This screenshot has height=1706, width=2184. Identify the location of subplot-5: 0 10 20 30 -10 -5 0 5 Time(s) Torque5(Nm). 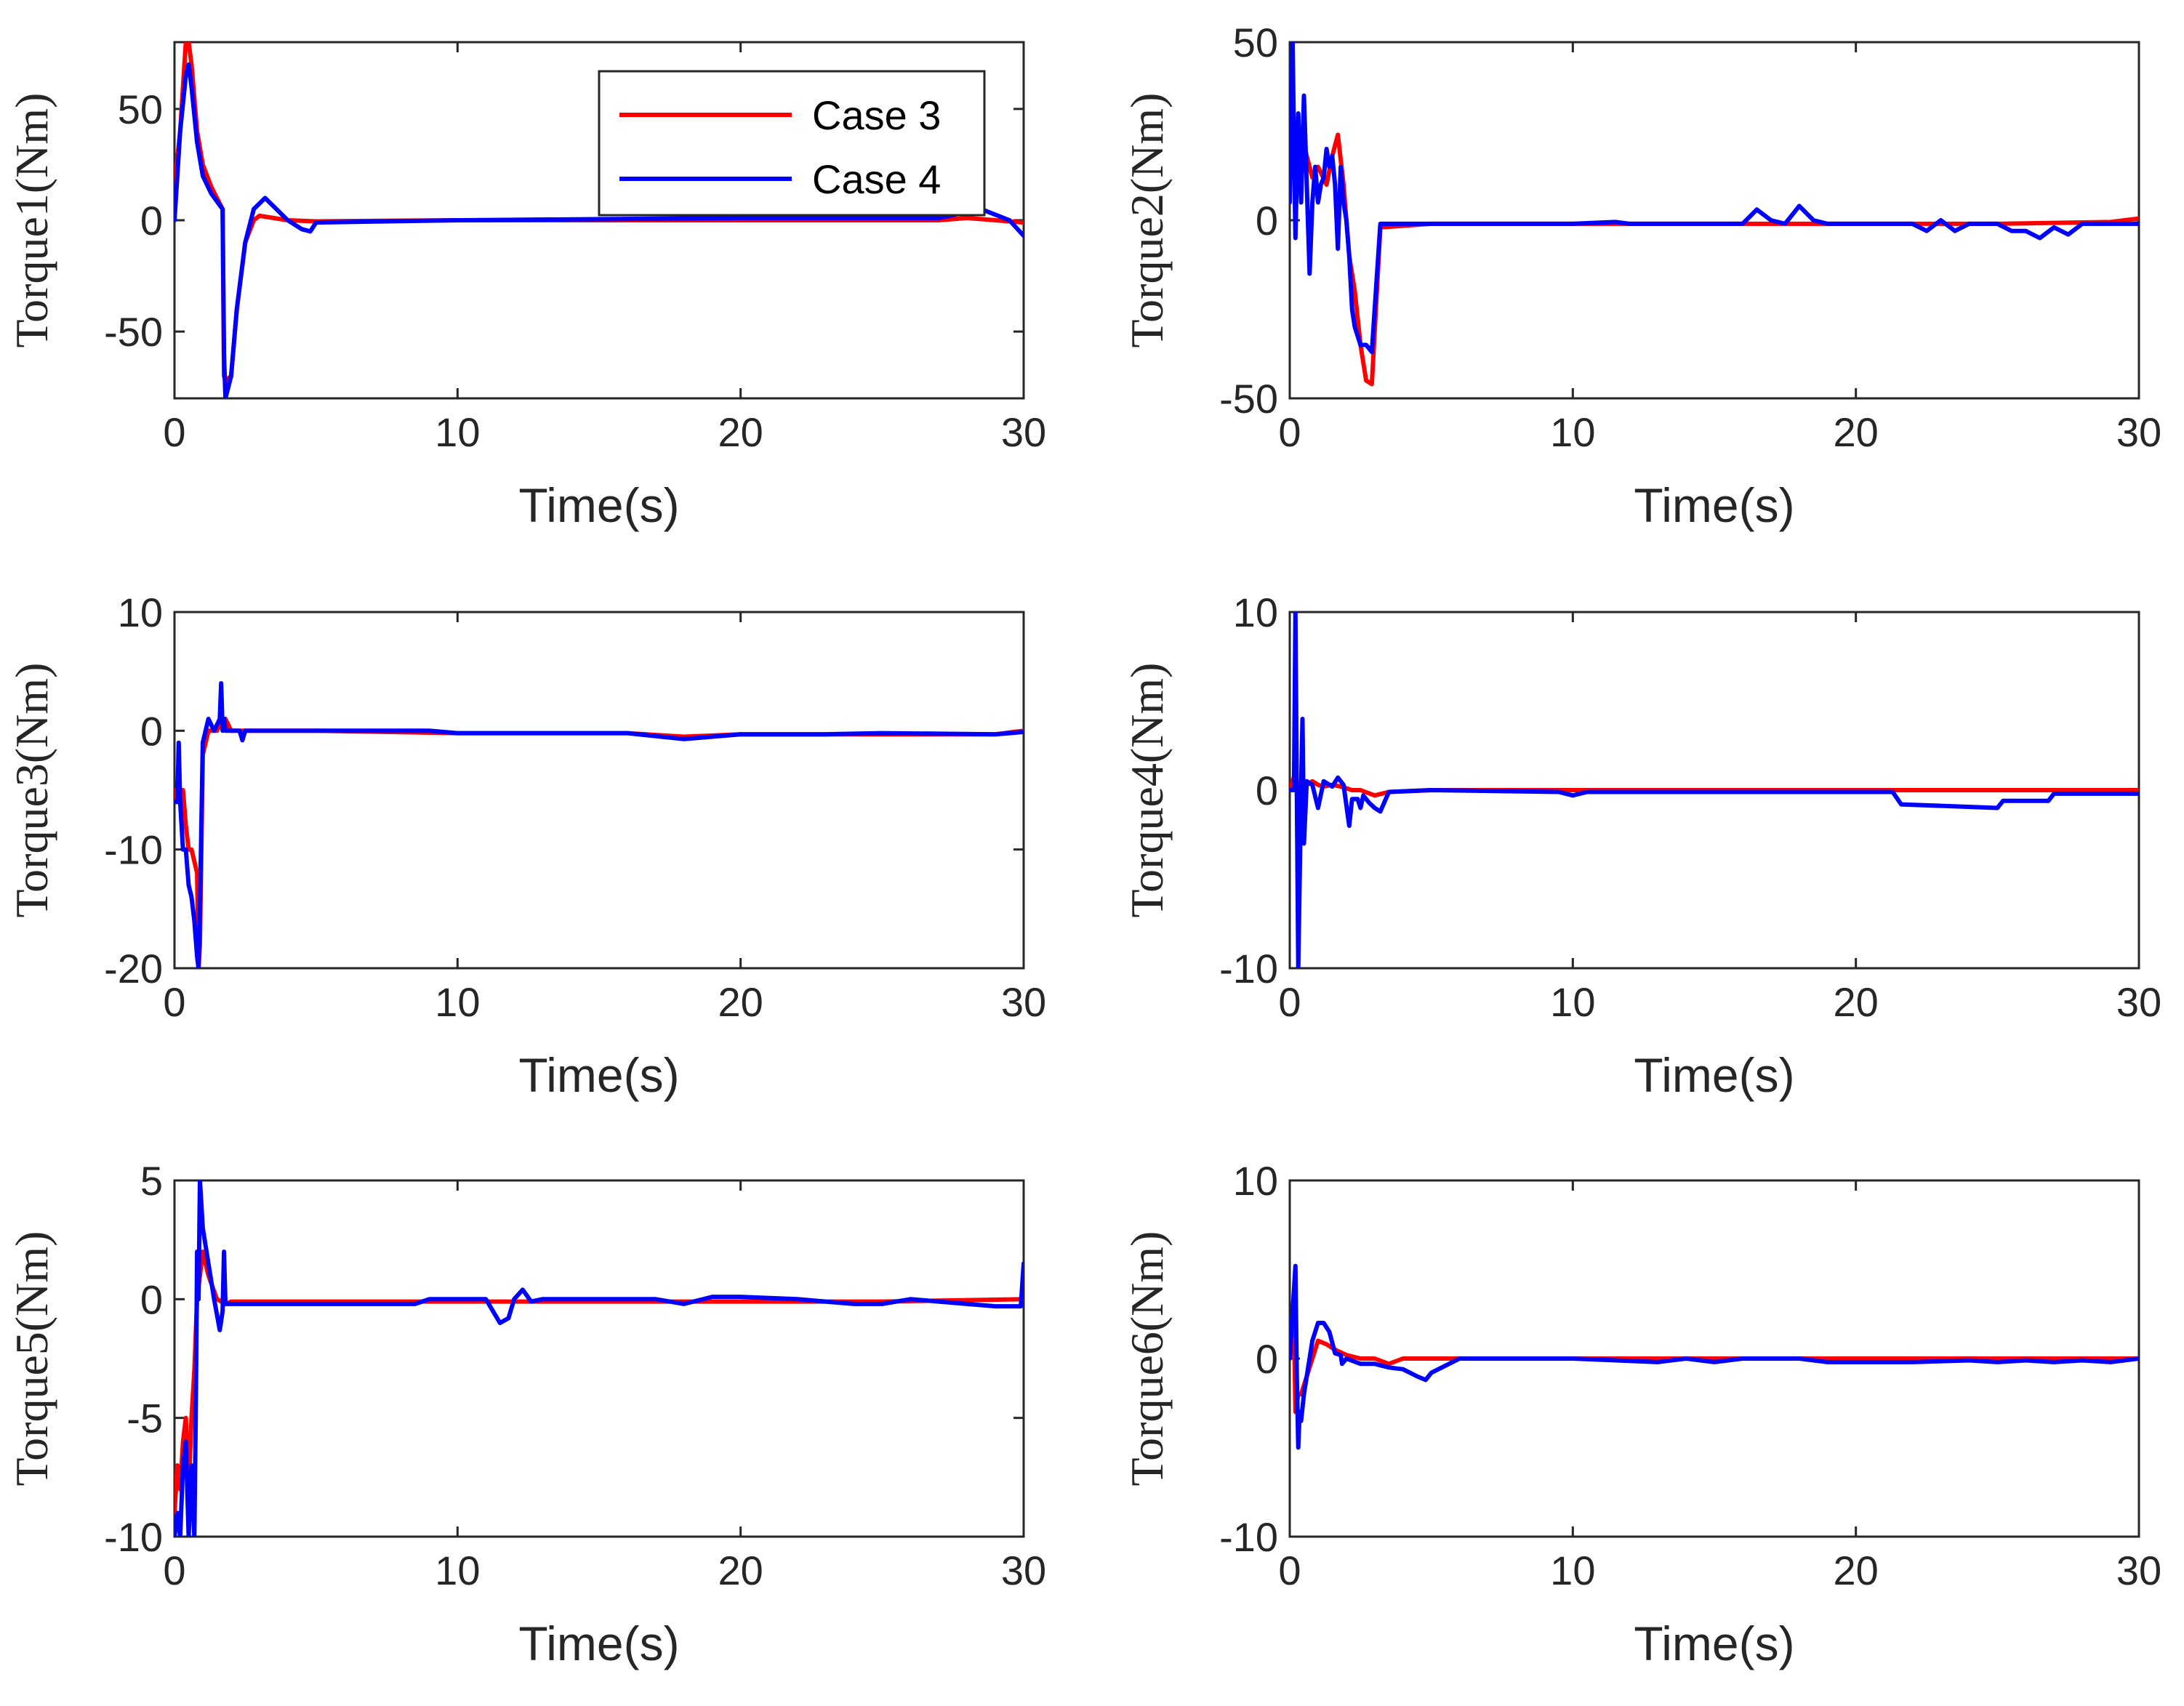
(526, 1414).